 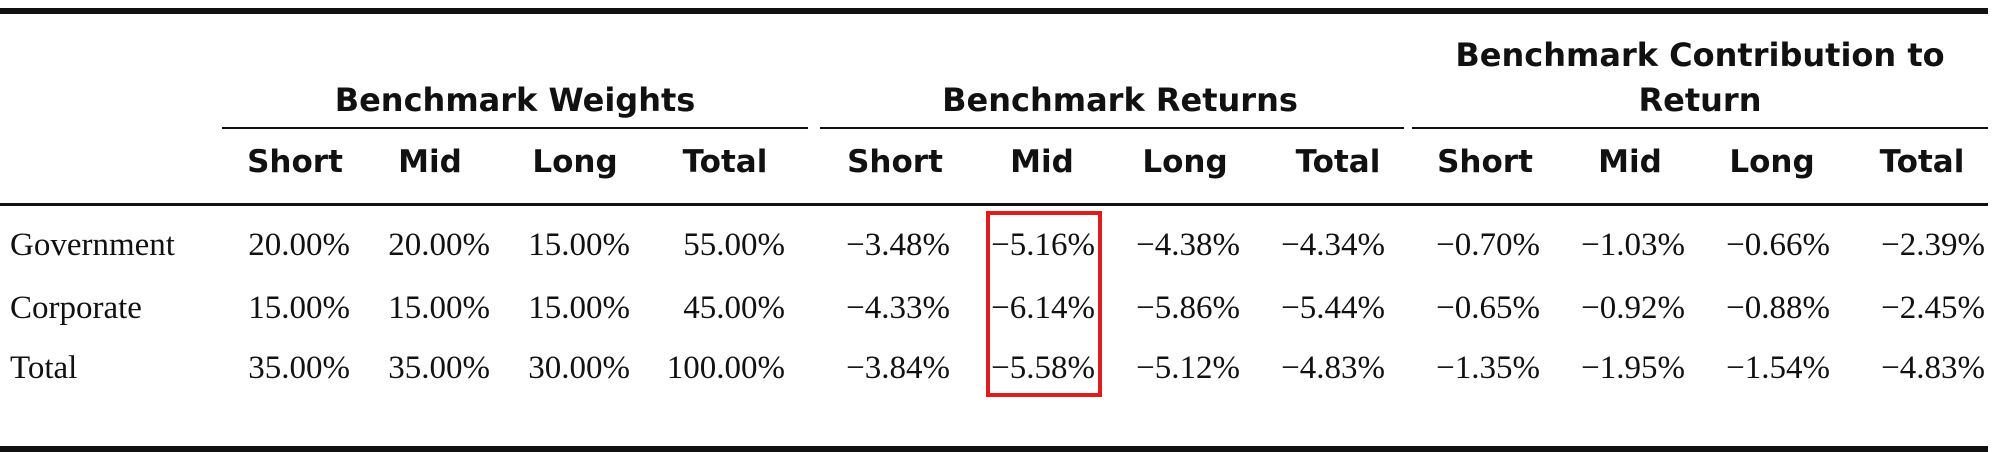 What do you see at coordinates (1700, 100) in the screenshot?
I see `group-header-contribution-line2: Return` at bounding box center [1700, 100].